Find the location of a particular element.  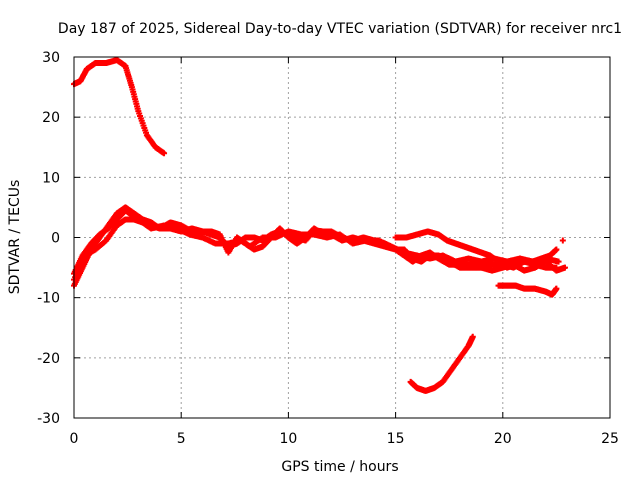

x-tick-label: 25 is located at coordinates (610, 439).